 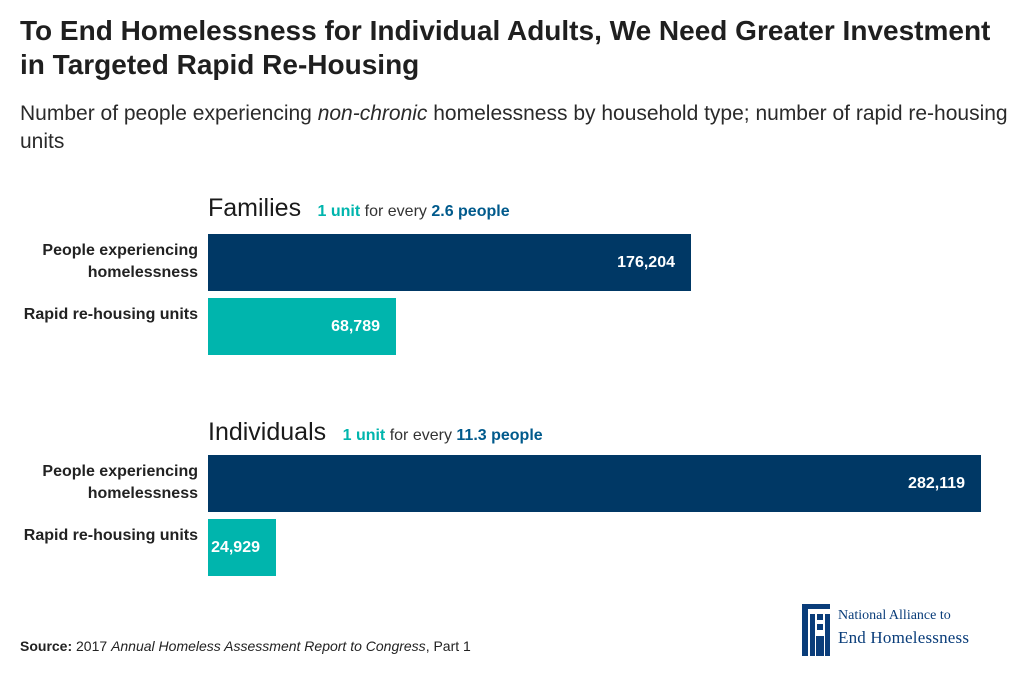 I want to click on ratio-people: 2.6 people, so click(x=470, y=211).